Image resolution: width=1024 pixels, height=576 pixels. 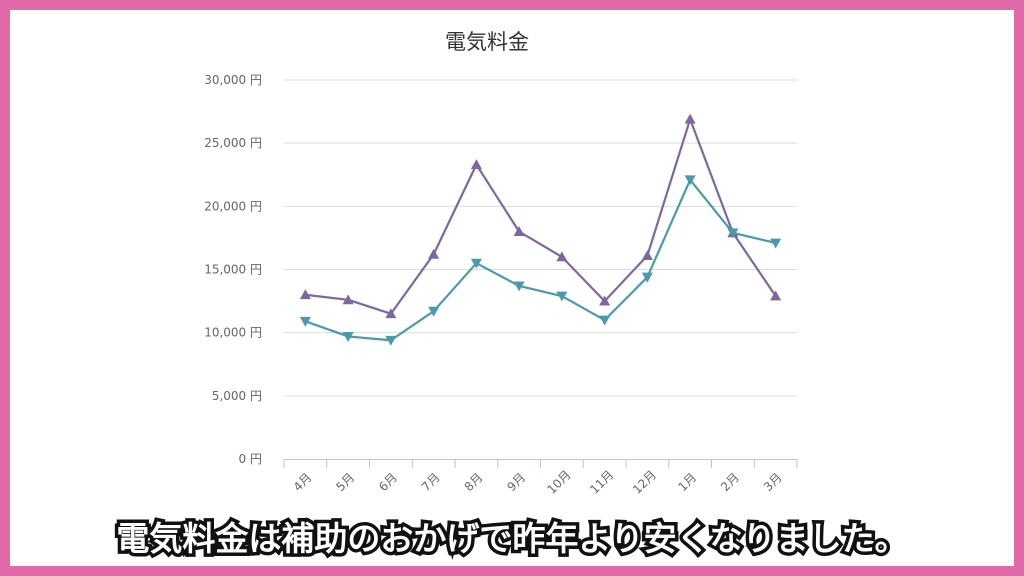 I want to click on x-tick-label: 1月, so click(x=687, y=482).